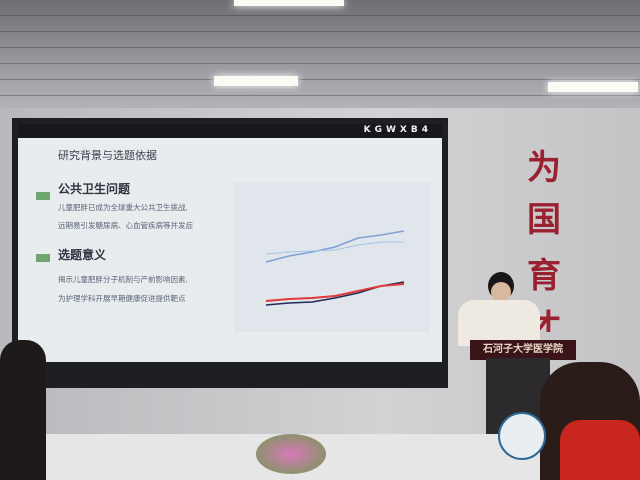 The width and height of the screenshot is (640, 480). Describe the element at coordinates (522, 436) in the screenshot. I see `university-emblem` at that location.